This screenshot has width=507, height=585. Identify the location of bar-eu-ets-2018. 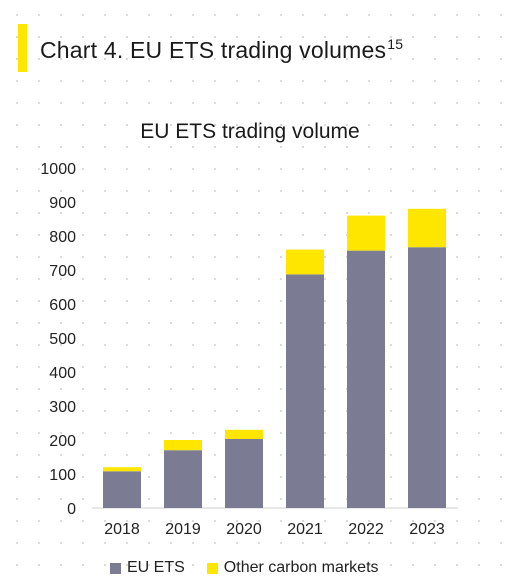
(122, 489).